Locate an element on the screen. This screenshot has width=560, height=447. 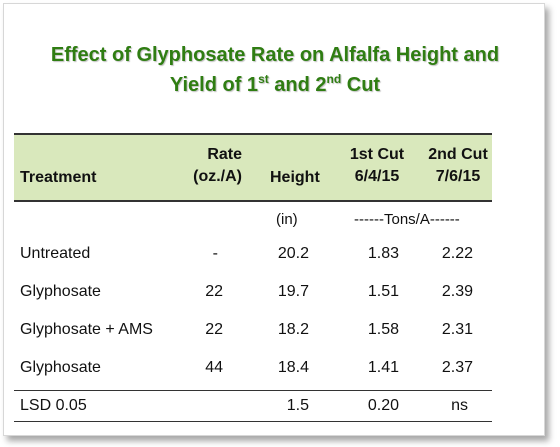
cell-height: 19.7 is located at coordinates (293, 291).